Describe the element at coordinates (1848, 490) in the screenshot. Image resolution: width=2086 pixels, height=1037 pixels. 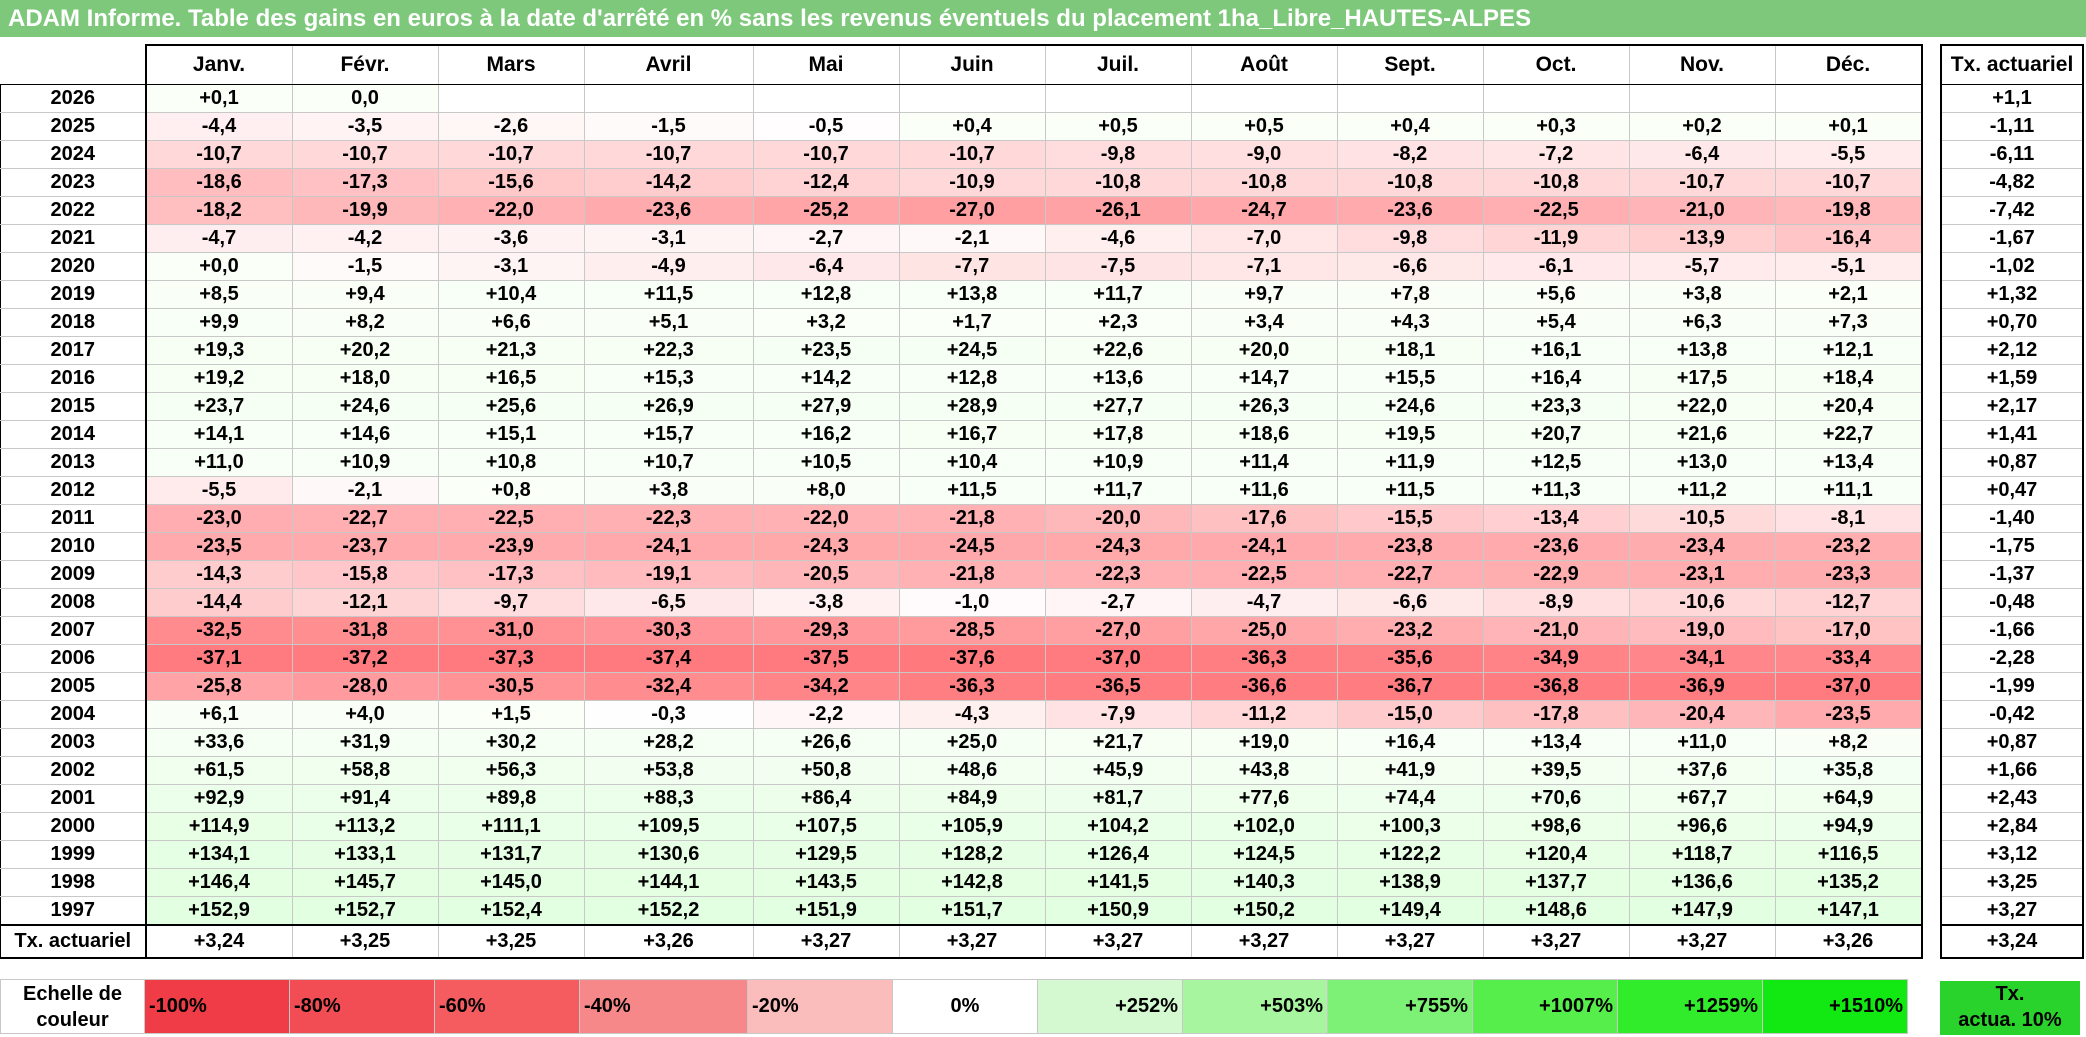
I see `gain-cell: +11,1` at that location.